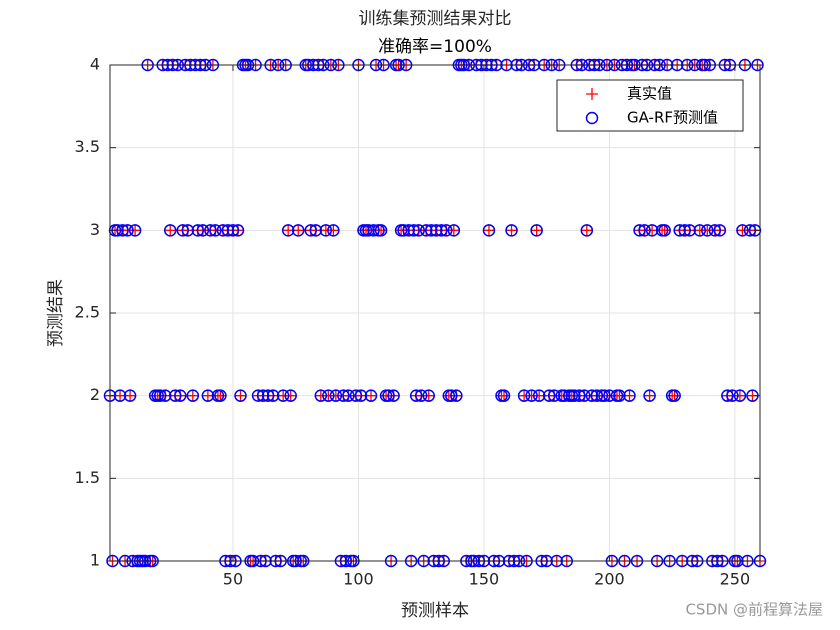  Describe the element at coordinates (435, 19) in the screenshot. I see `chart-title: 训练集预测结果对比` at that location.